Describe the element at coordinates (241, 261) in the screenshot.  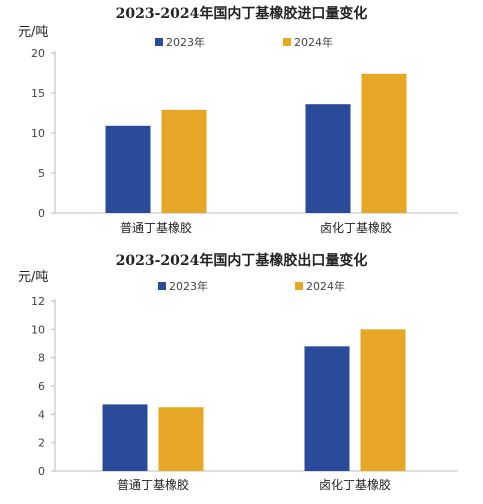
I see `chart-title: 2023-2024年国内丁基橡胶出口量变化` at that location.